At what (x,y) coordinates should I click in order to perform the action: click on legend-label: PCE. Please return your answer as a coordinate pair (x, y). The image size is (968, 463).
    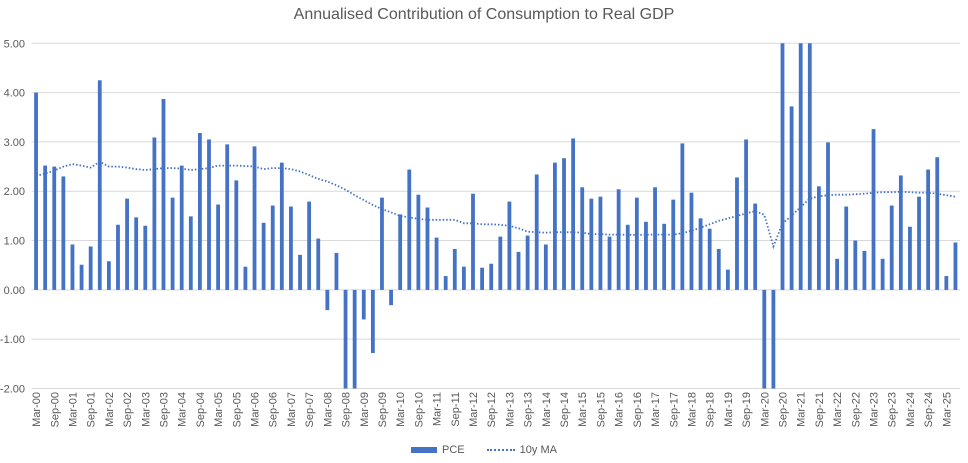
    Looking at the image, I should click on (453, 450).